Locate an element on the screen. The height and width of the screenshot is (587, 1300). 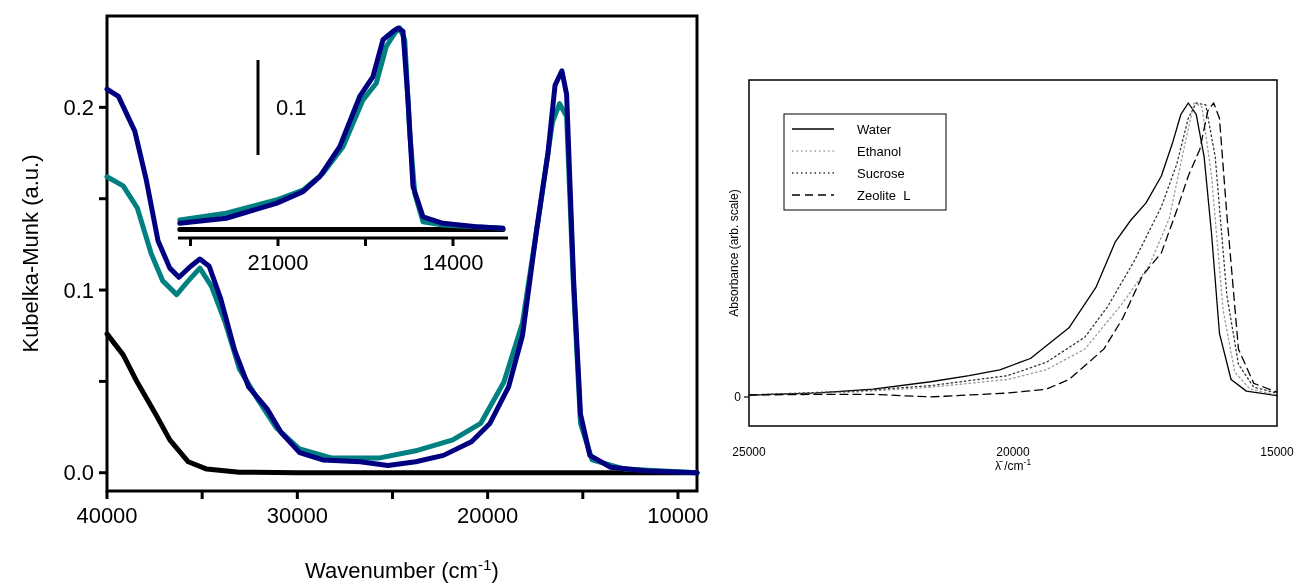
annotation: 0.1 is located at coordinates (291, 108).